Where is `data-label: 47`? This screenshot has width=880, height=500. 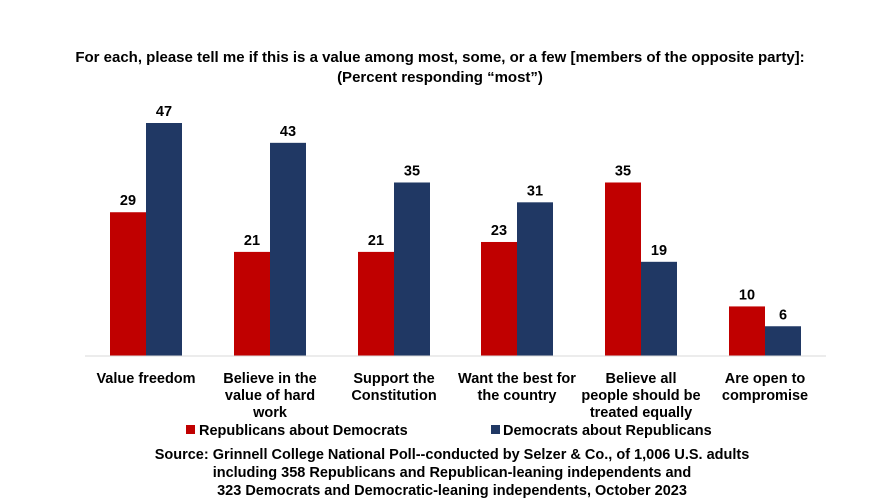 data-label: 47 is located at coordinates (164, 112).